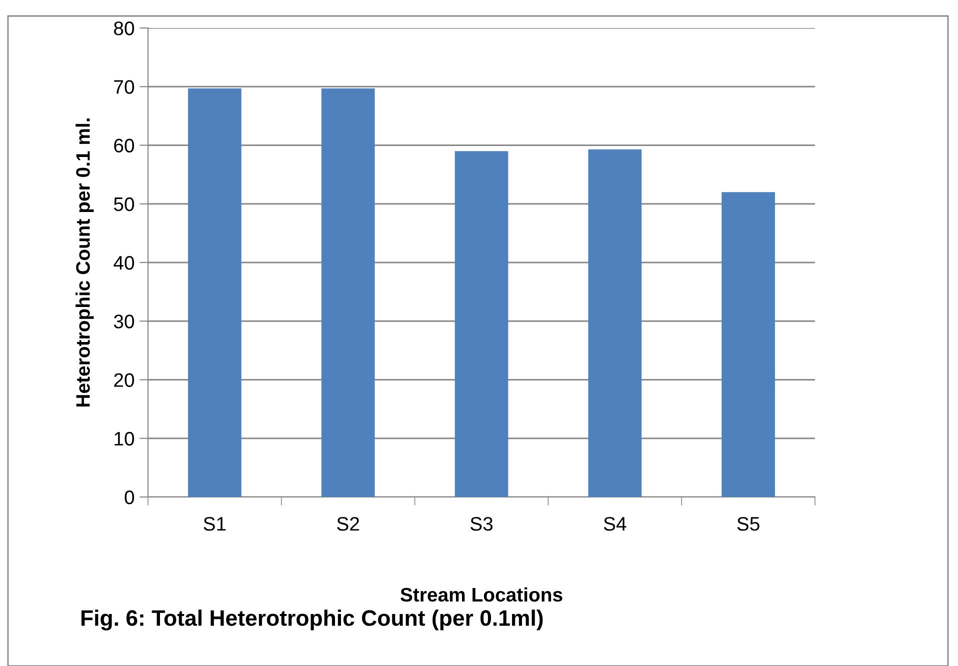 Image resolution: width=958 pixels, height=666 pixels. What do you see at coordinates (481, 594) in the screenshot?
I see `x-axis-title: Stream Locations` at bounding box center [481, 594].